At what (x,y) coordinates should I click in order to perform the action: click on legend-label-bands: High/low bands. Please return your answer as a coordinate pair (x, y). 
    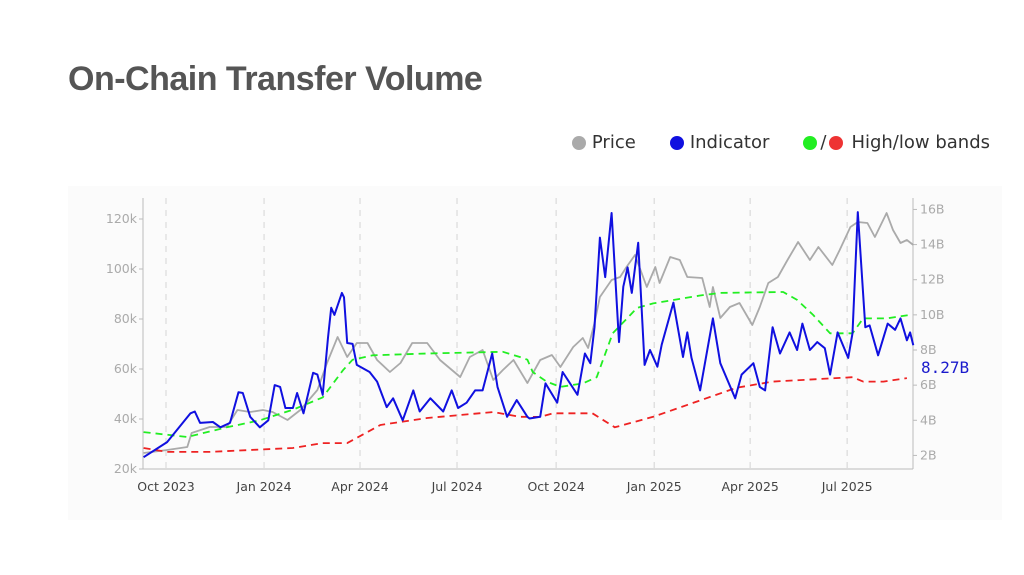
    Looking at the image, I should click on (920, 142).